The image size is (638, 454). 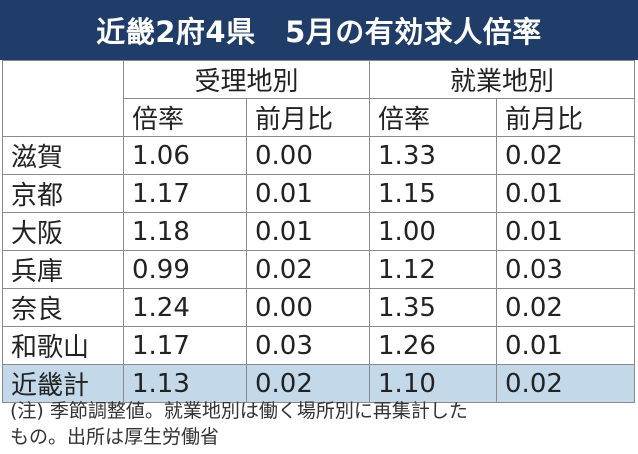 What do you see at coordinates (320, 424) in the screenshot?
I see `footnote: (注) 季節調整値。就業地別は働く場所別に再集計した もの。出所は厚生労働省` at bounding box center [320, 424].